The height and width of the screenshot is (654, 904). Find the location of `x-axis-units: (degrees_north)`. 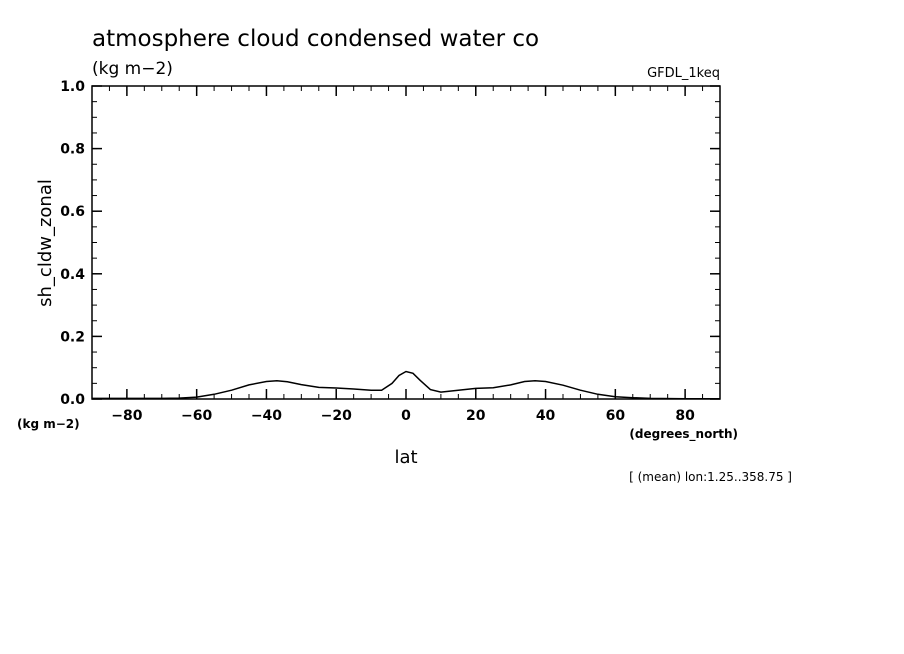

x-axis-units: (degrees_north) is located at coordinates (683, 434).